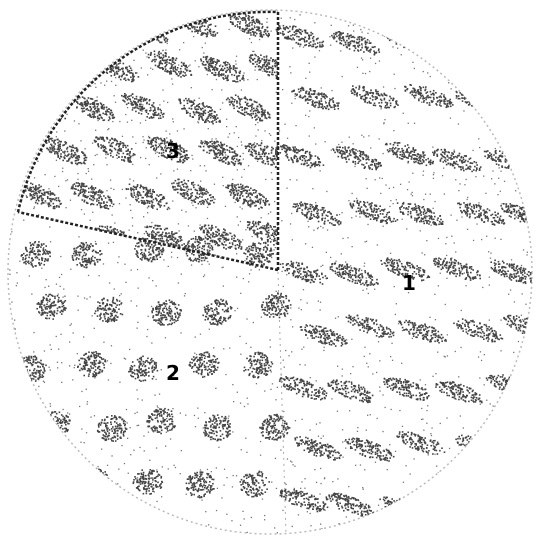  What do you see at coordinates (173, 373) in the screenshot?
I see `region-label-2: 2` at bounding box center [173, 373].